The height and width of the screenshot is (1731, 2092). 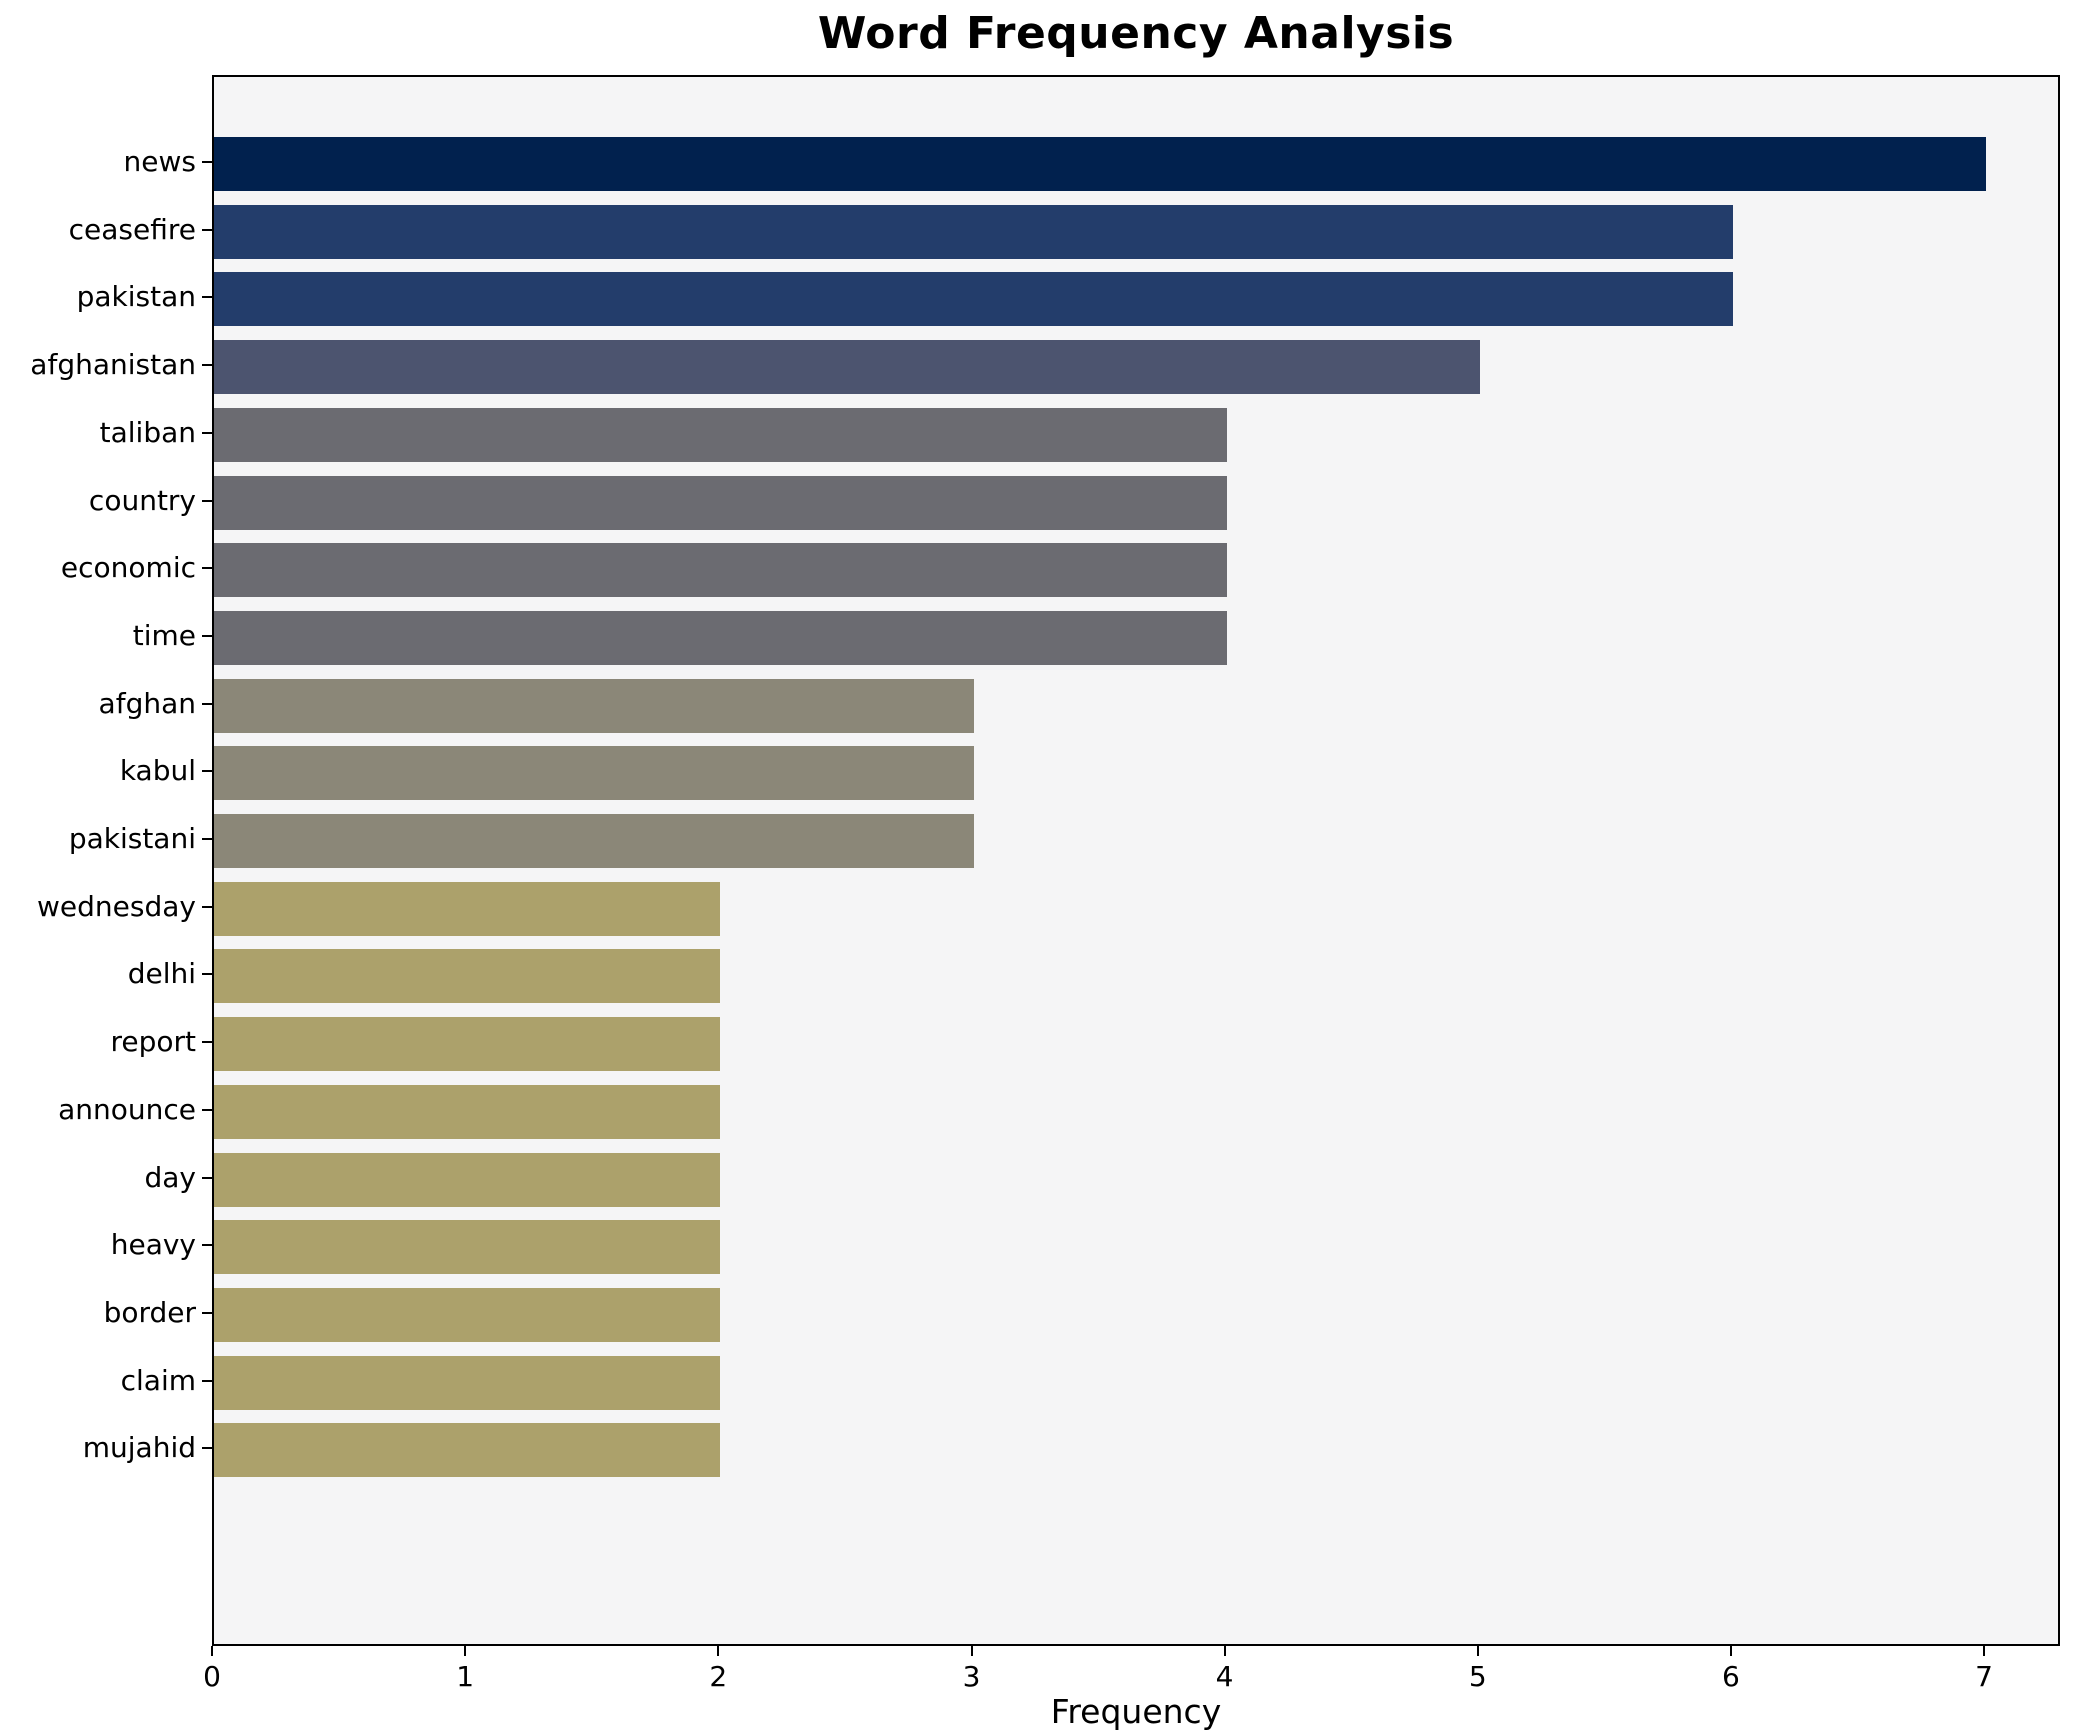 I want to click on x-tick-label-5: 5, so click(x=1477, y=1676).